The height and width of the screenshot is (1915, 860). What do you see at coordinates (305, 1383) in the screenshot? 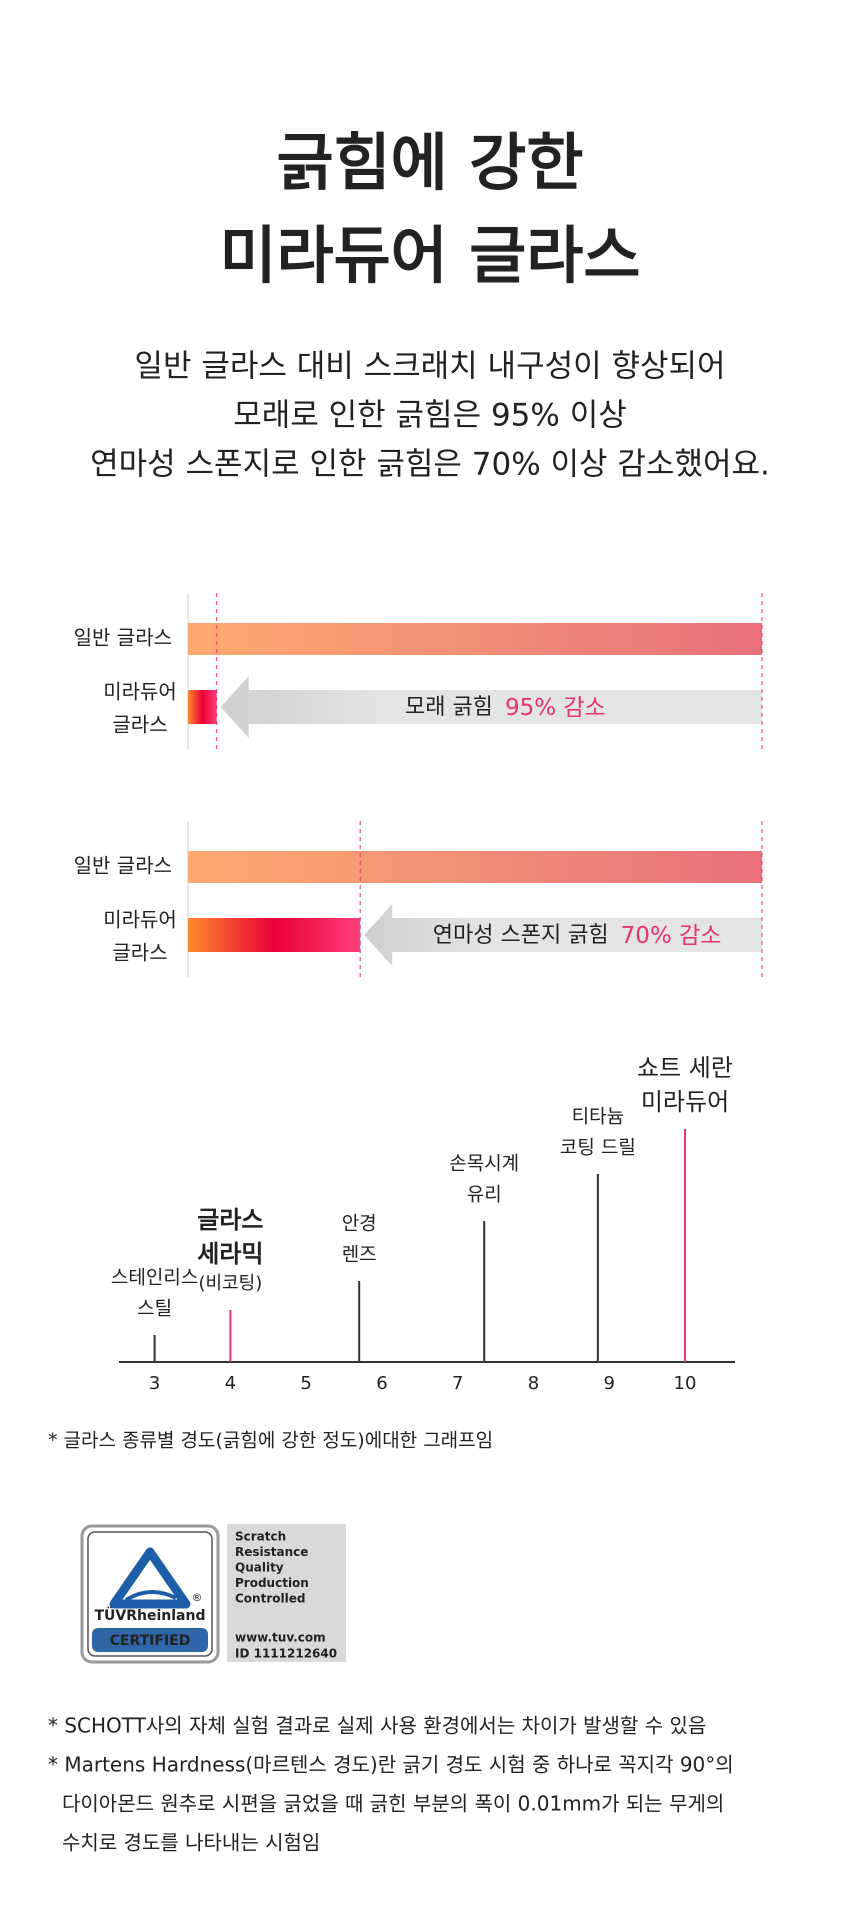
I see `x-tick-label: 5` at bounding box center [305, 1383].